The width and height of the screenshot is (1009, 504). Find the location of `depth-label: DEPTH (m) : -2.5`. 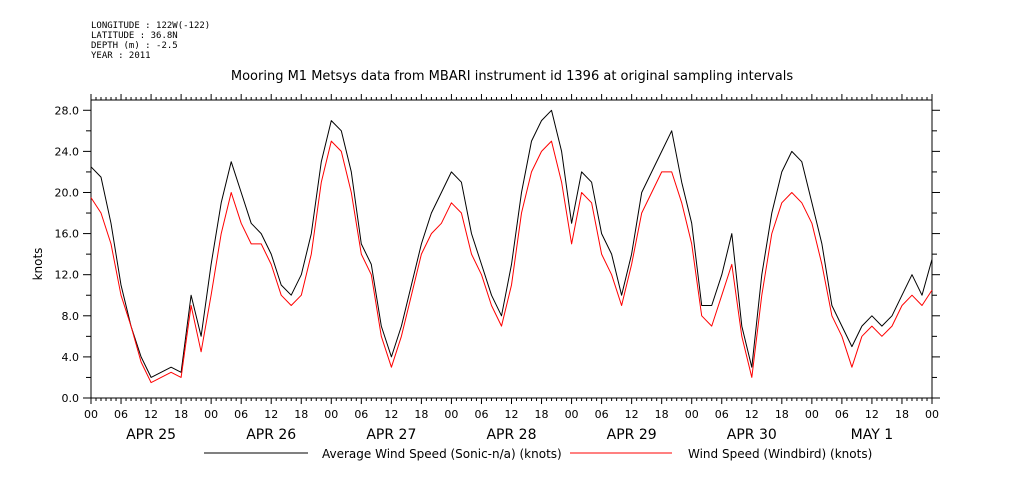

depth-label: DEPTH (m) : -2.5 is located at coordinates (134, 46).